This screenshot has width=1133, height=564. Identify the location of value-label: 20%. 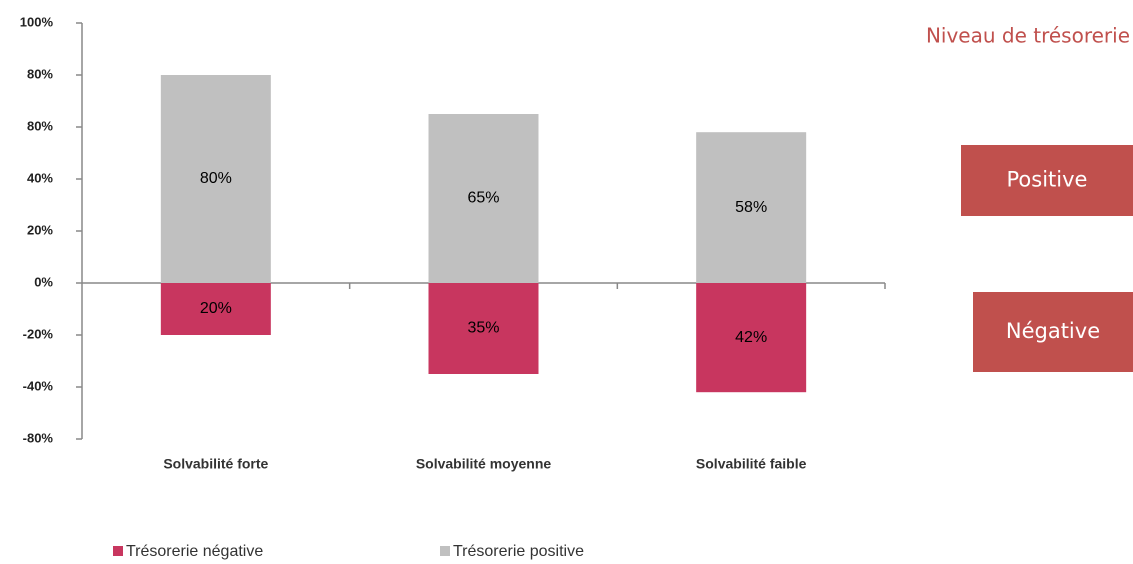
(216, 308).